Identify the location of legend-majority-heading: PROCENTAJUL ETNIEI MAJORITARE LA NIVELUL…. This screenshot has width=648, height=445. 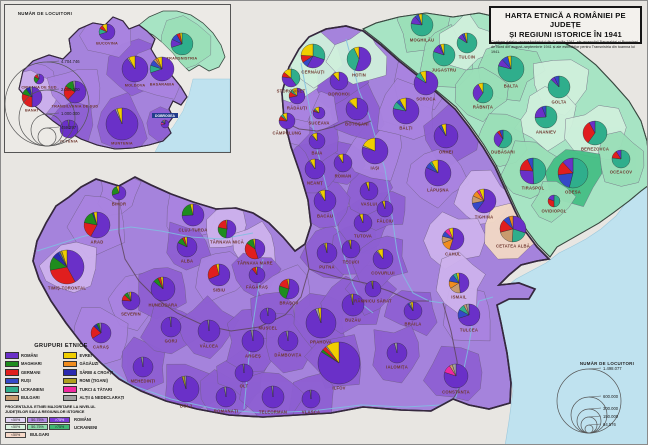
(50, 409).